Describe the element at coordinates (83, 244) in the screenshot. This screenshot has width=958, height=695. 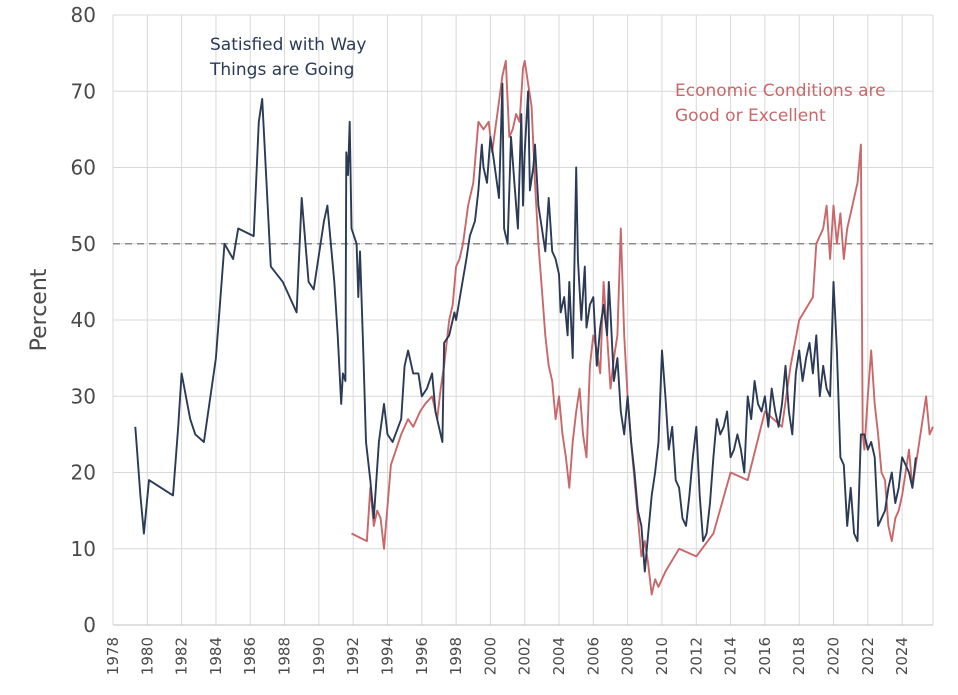
I see `y-tick-label: 50` at that location.